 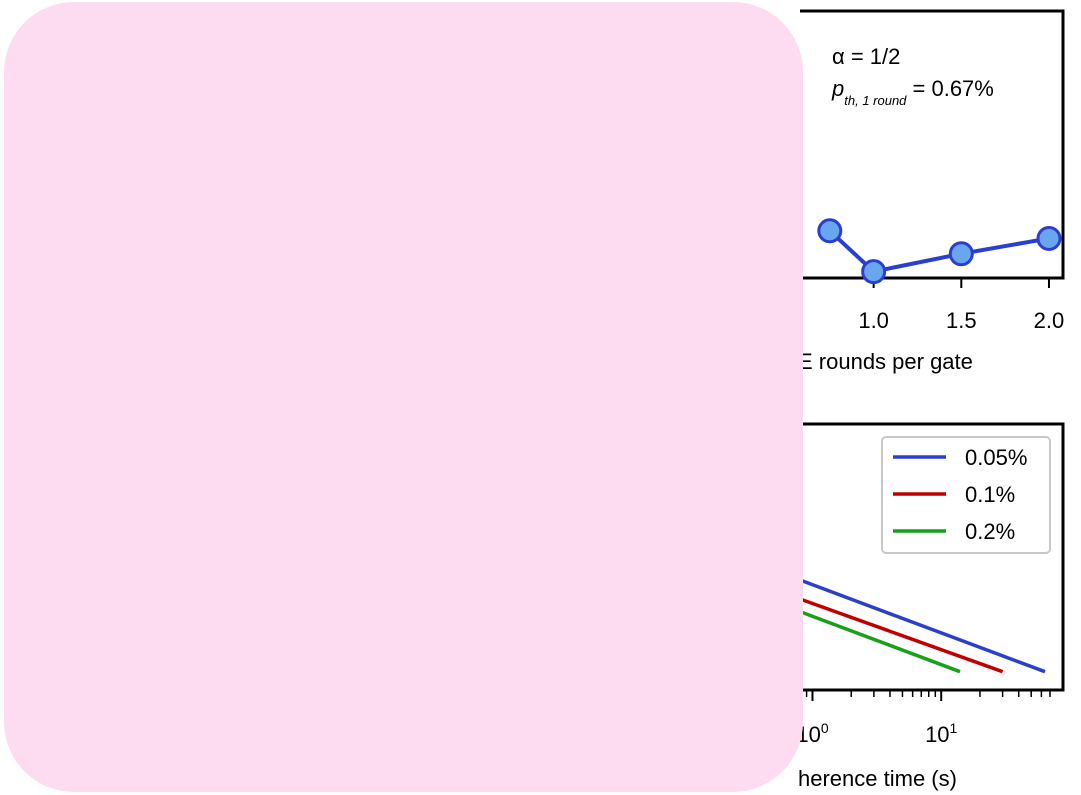 I want to click on top-annotation-threshold: pth, 1 round = 0.67%, so click(x=912, y=92).